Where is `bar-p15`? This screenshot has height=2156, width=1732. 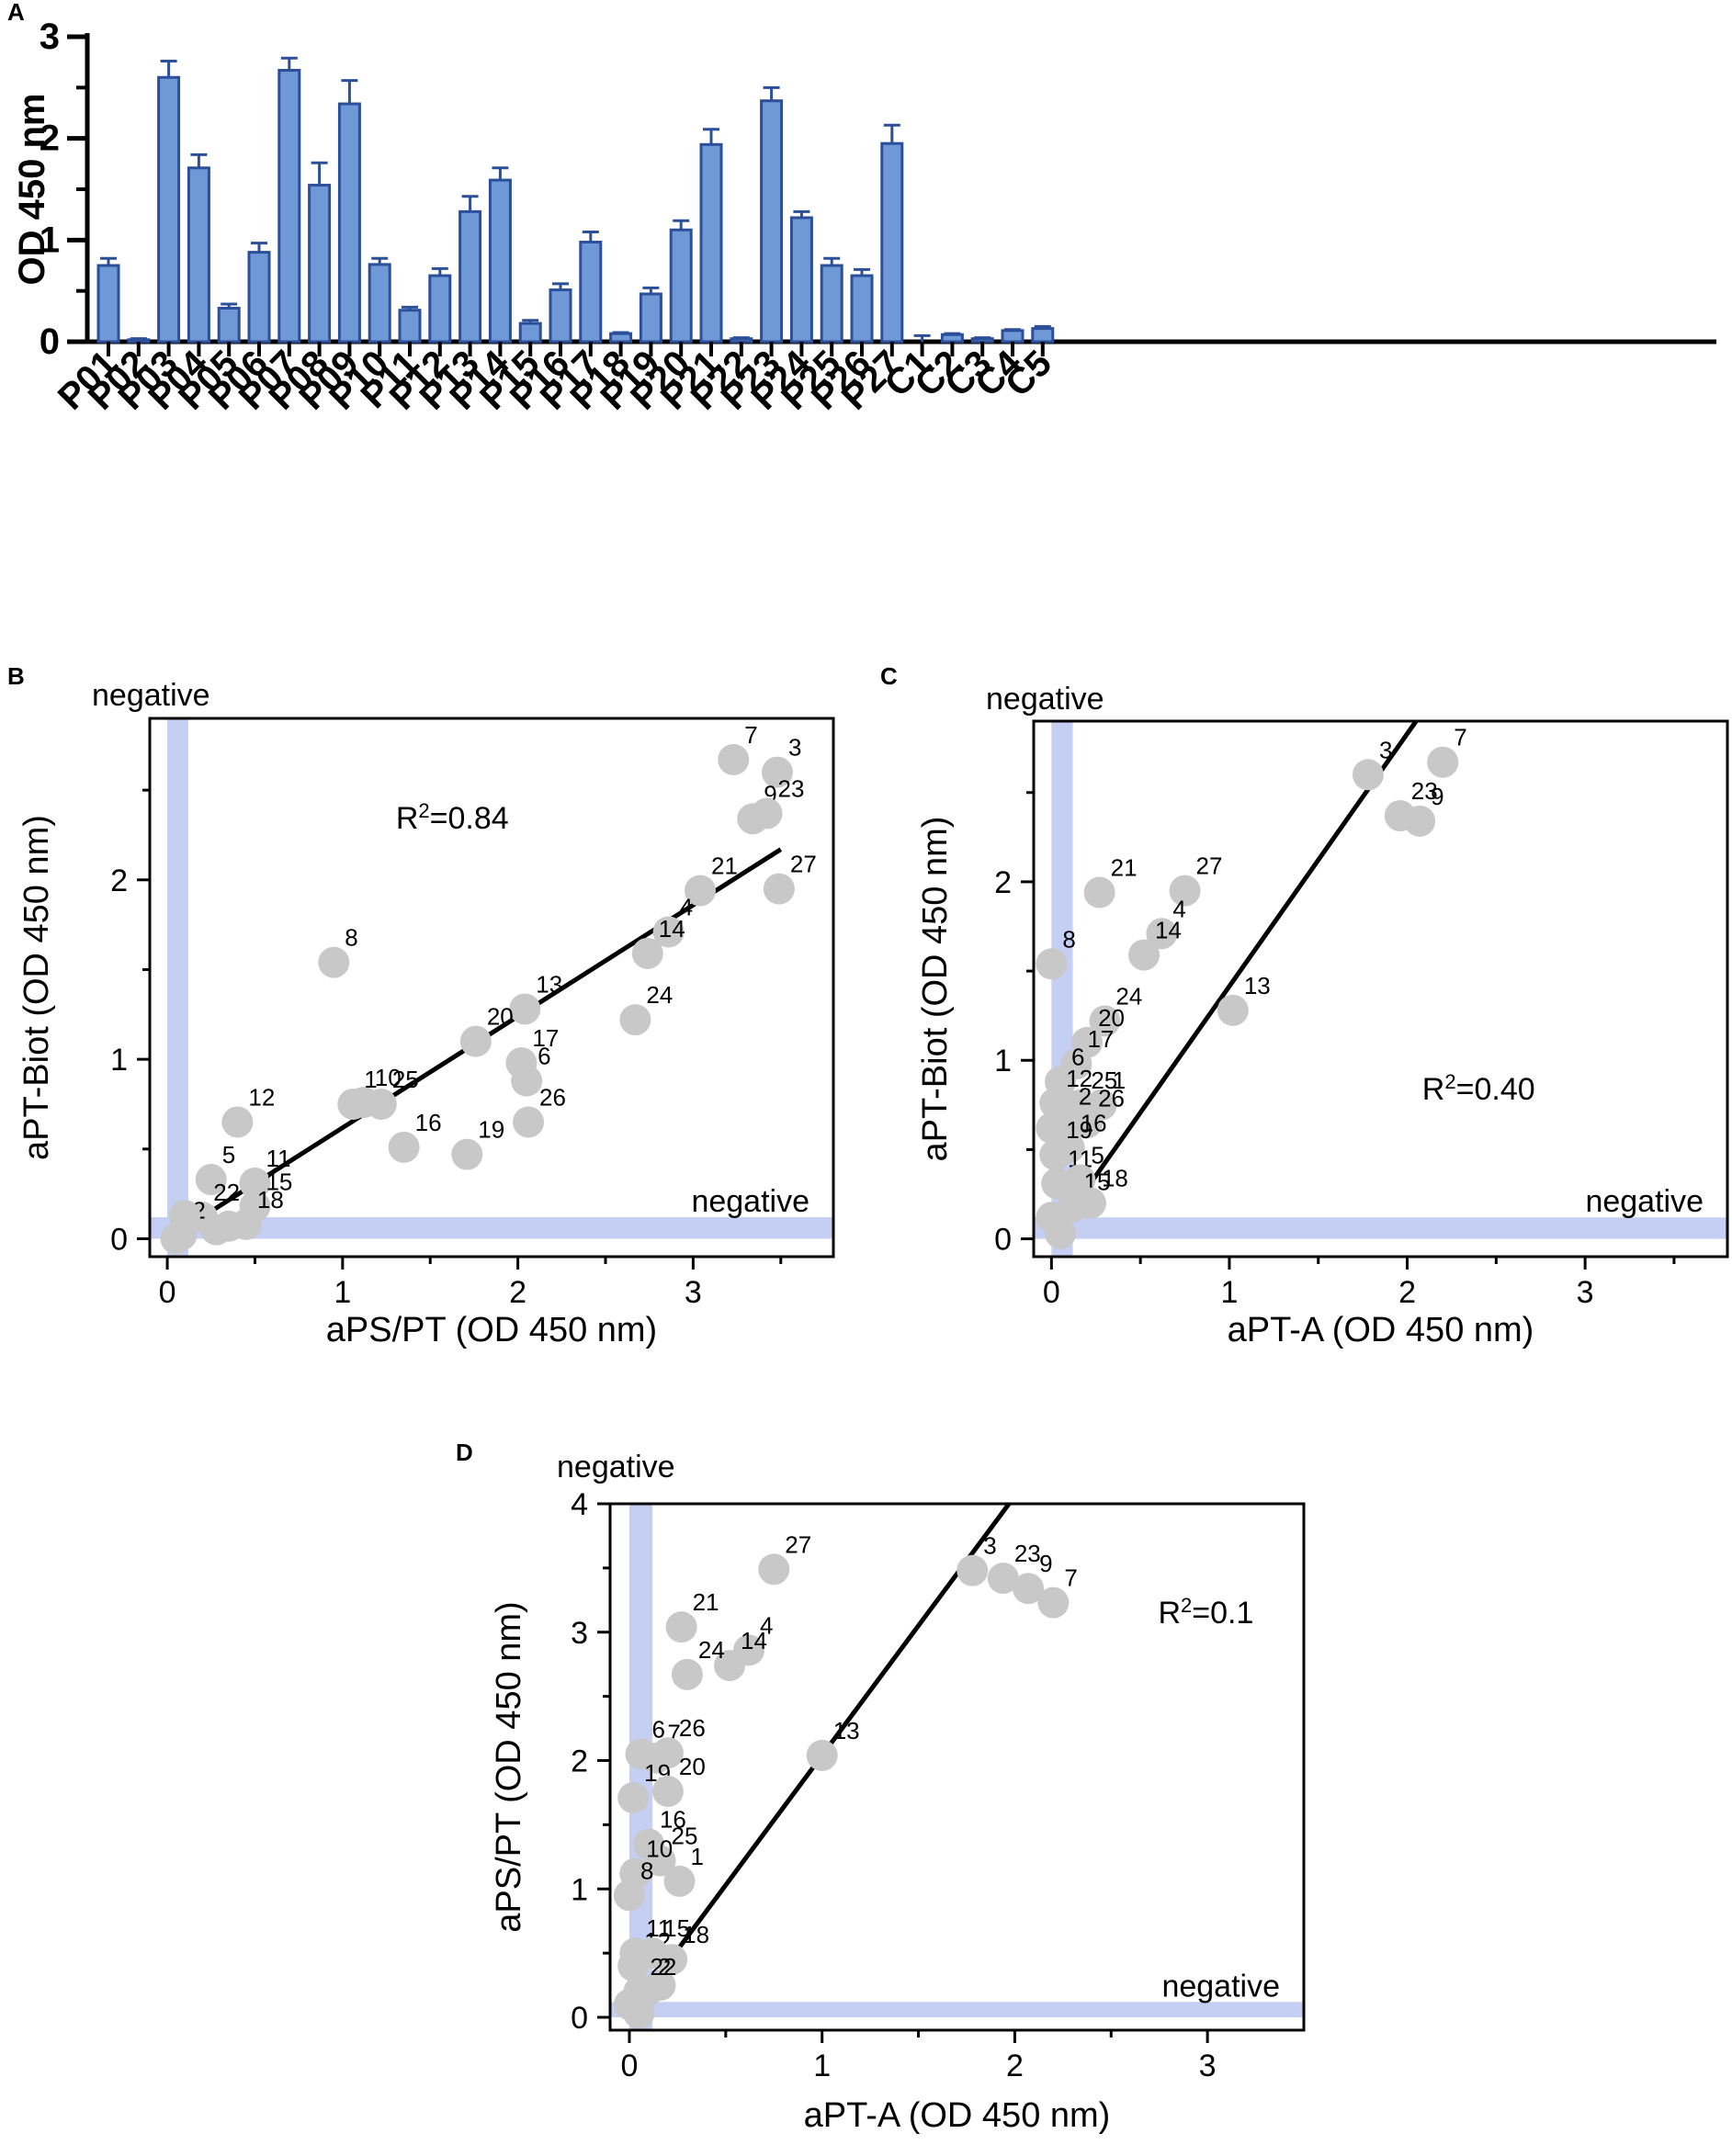 bar-p15 is located at coordinates (530, 333).